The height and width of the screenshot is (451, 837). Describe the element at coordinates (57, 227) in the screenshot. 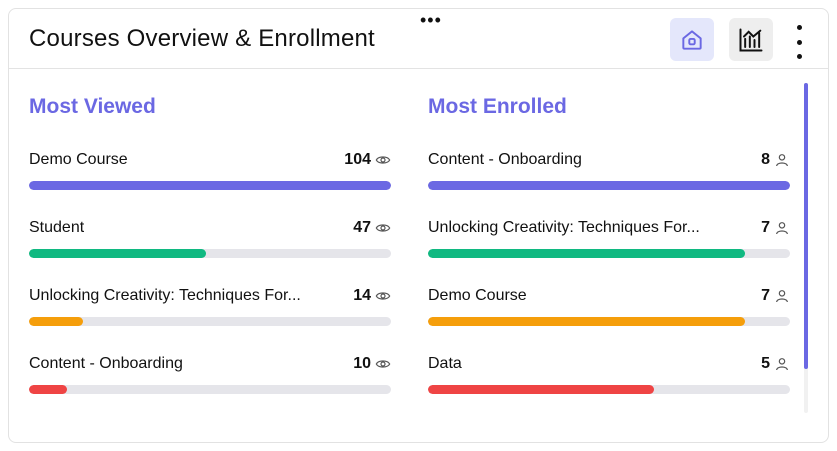

I see `viewed-item-label: Student` at that location.